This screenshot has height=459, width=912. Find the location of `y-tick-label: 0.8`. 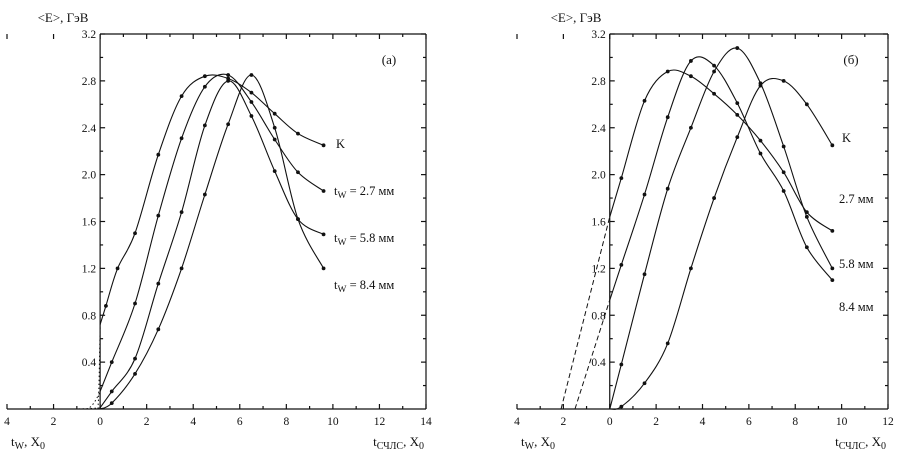

y-tick-label: 0.8 is located at coordinates (89, 316).